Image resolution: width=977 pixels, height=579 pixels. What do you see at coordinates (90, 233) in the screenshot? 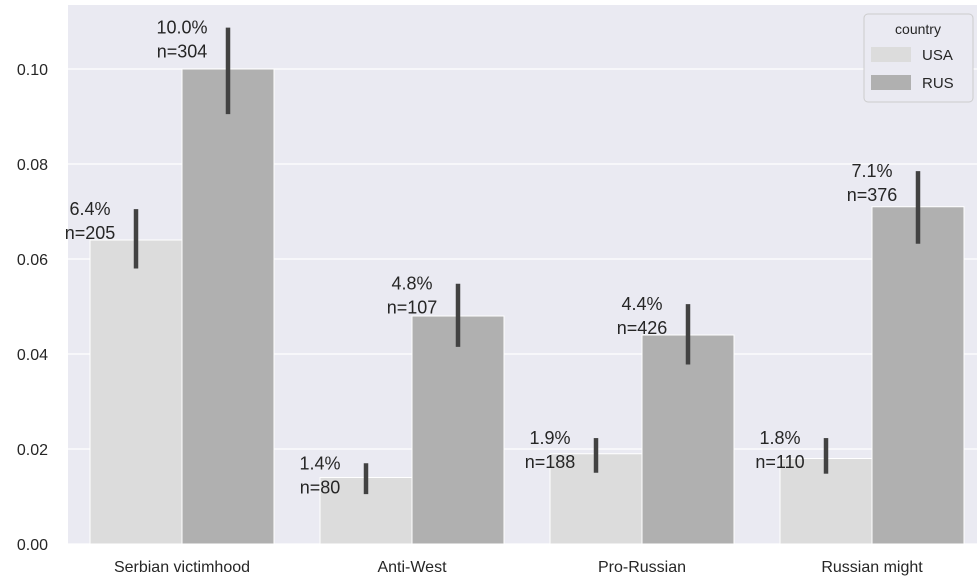
I see `bar-count-label: n=205` at bounding box center [90, 233].